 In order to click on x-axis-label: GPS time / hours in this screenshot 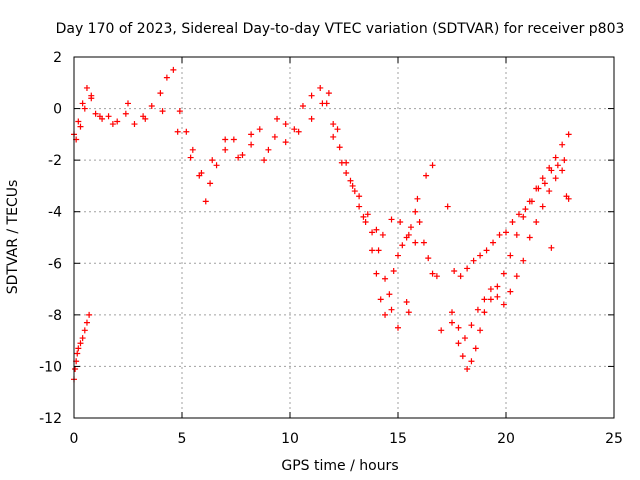, I will do `click(339, 466)`.